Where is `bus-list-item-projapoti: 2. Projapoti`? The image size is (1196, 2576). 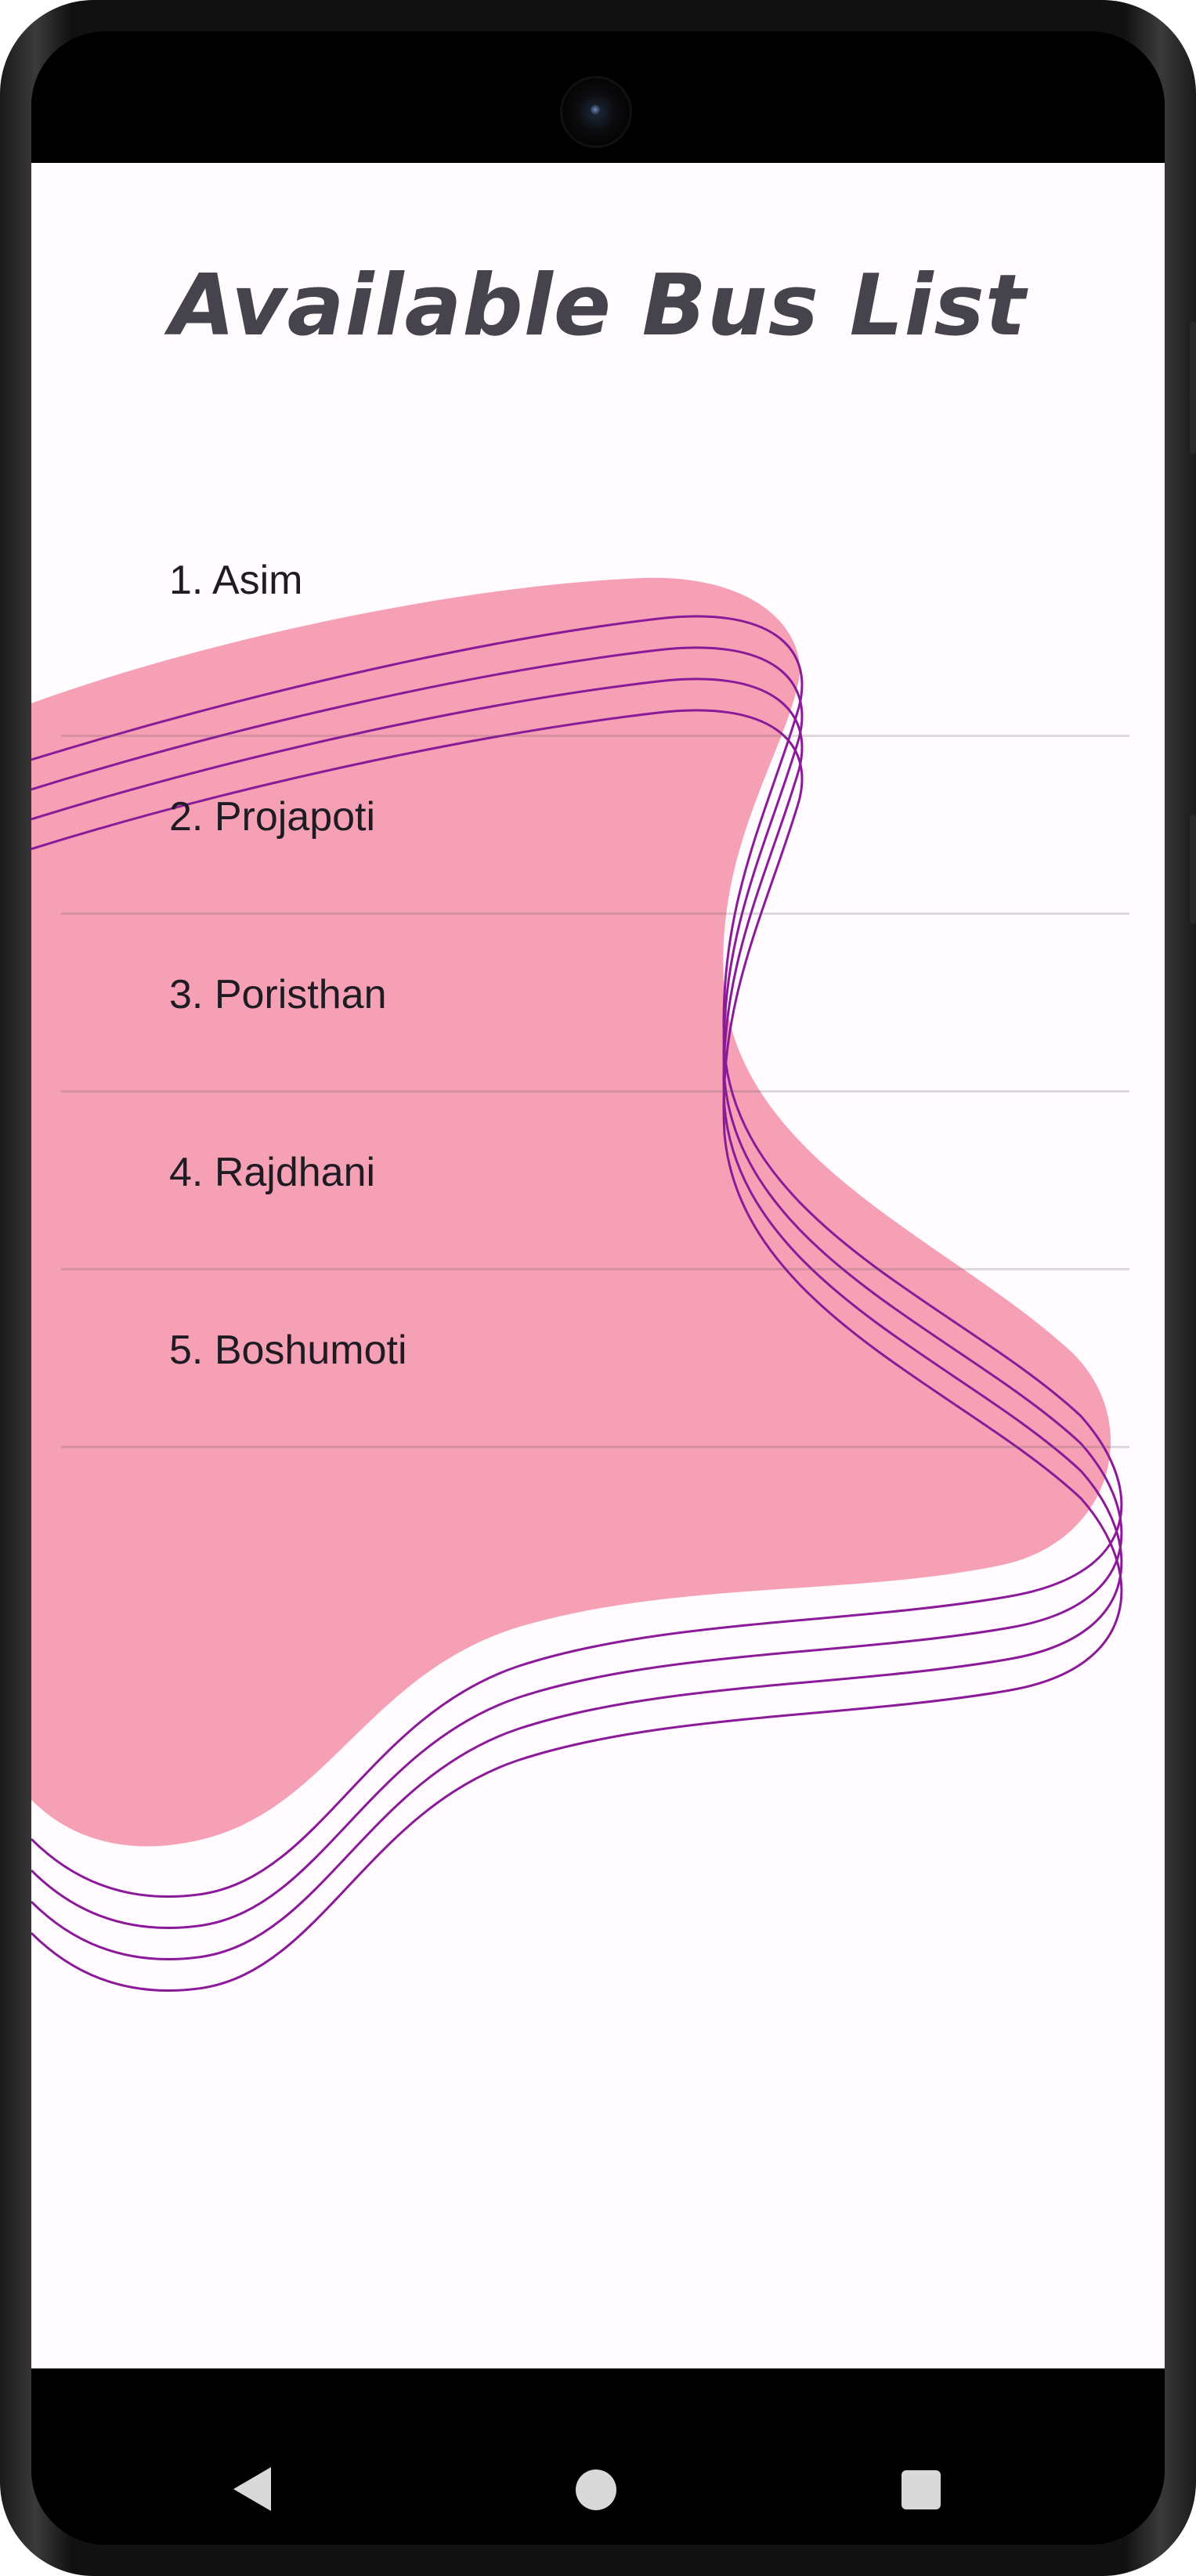 bus-list-item-projapoti: 2. Projapoti is located at coordinates (595, 826).